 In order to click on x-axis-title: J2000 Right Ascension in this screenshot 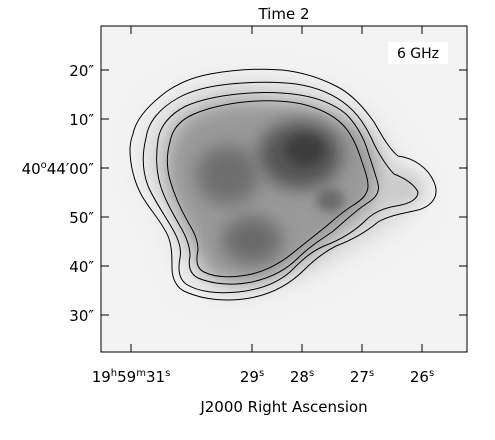, I will do `click(283, 407)`.